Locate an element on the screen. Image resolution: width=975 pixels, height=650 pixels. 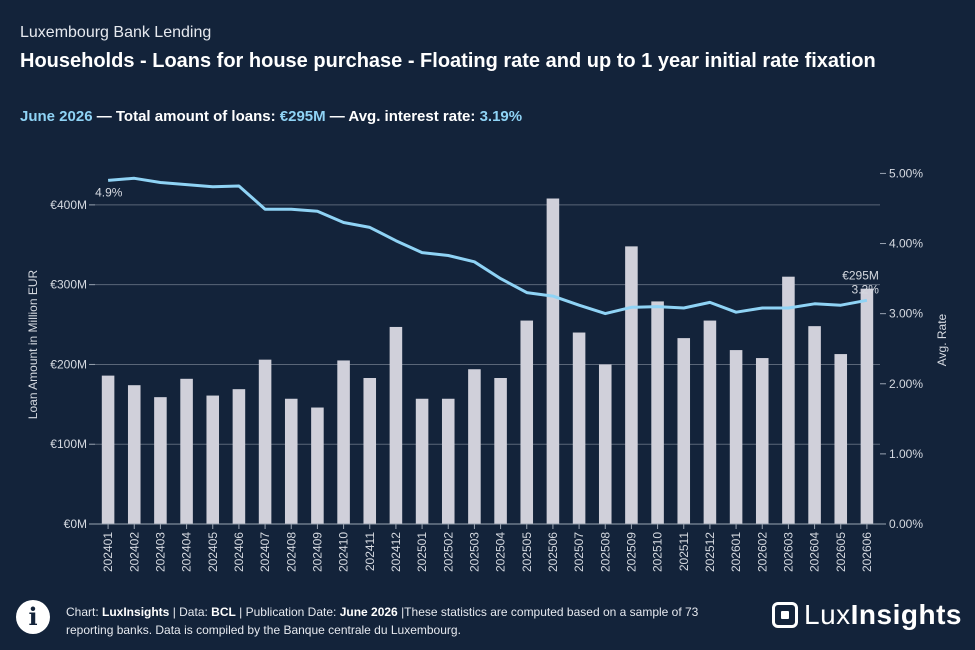
luxinsights-logo: LuxInsights is located at coordinates (867, 615).